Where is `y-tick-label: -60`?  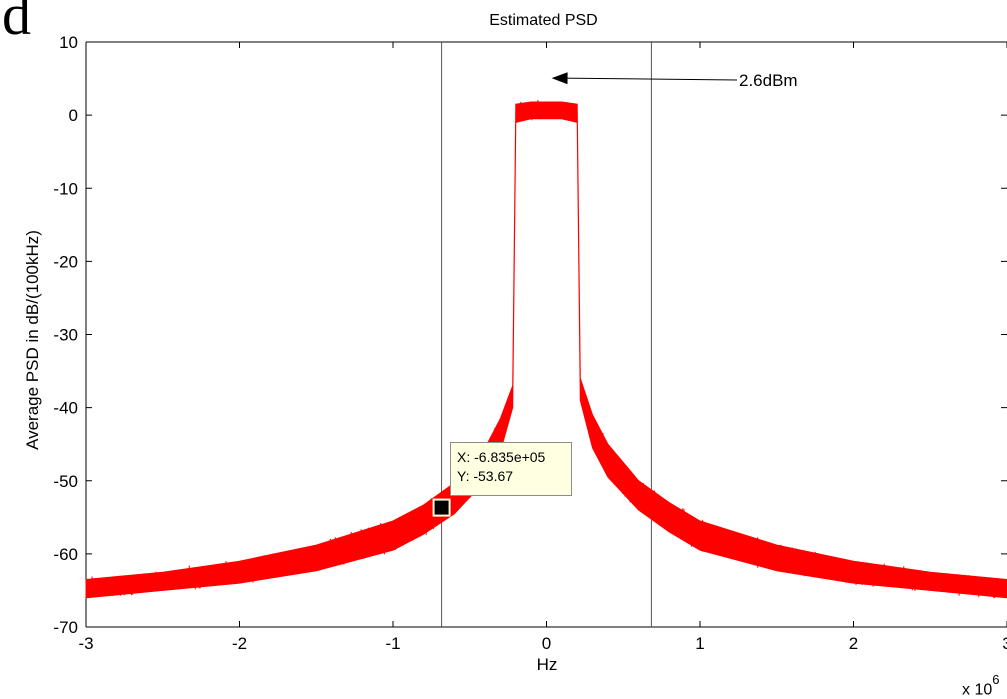
y-tick-label: -60 is located at coordinates (65, 554).